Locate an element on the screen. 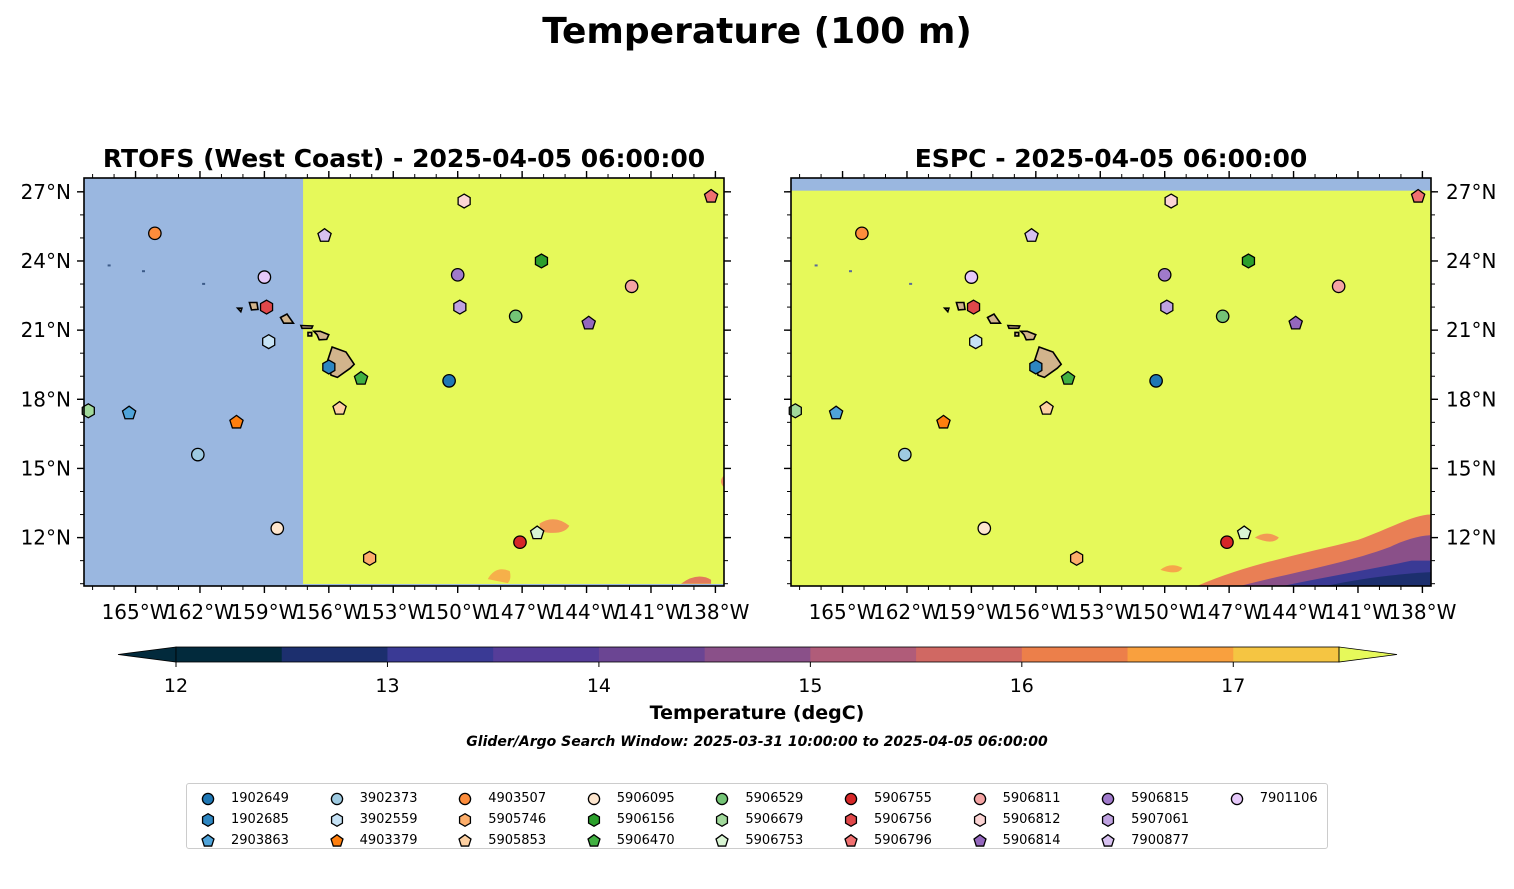 This screenshot has width=1514, height=889. legend-item: 5906815 is located at coordinates (1161, 798).